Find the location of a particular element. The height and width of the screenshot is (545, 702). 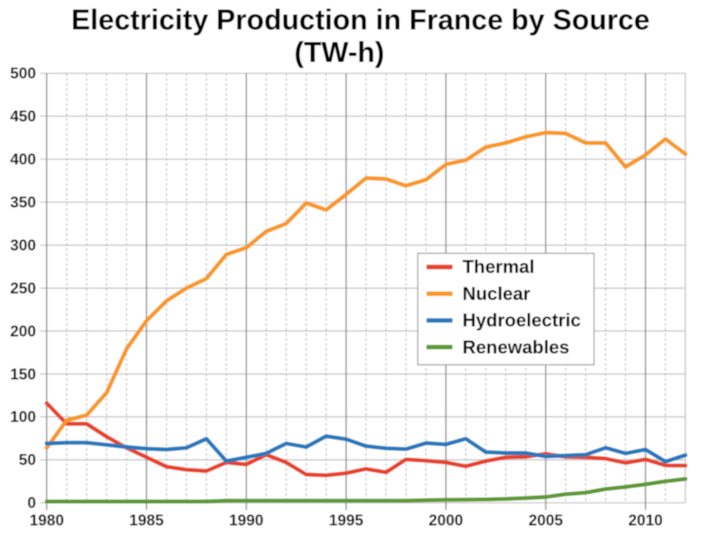

svg-text: 2005 is located at coordinates (545, 521).